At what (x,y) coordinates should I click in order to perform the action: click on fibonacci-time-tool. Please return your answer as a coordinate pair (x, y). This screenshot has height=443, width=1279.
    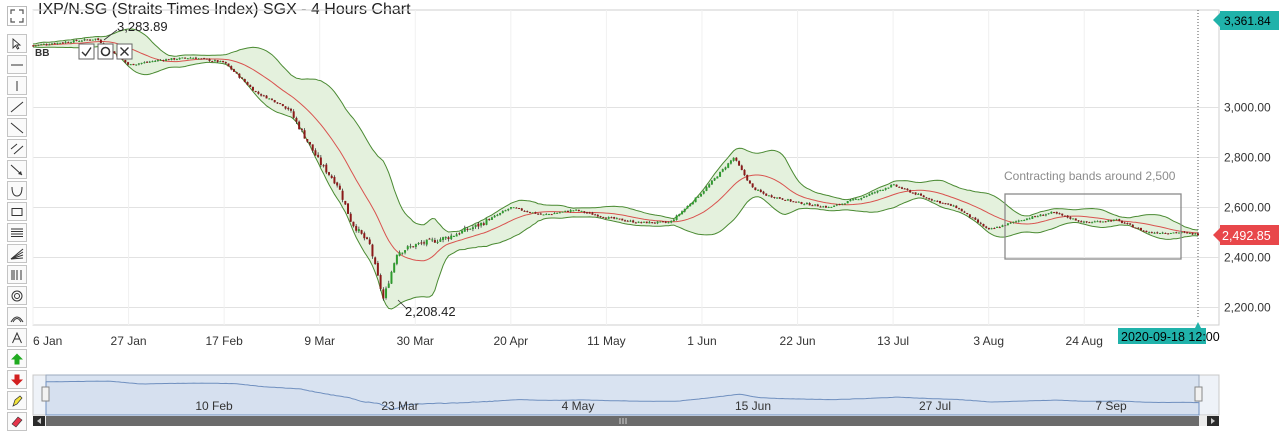
    Looking at the image, I should click on (17, 274).